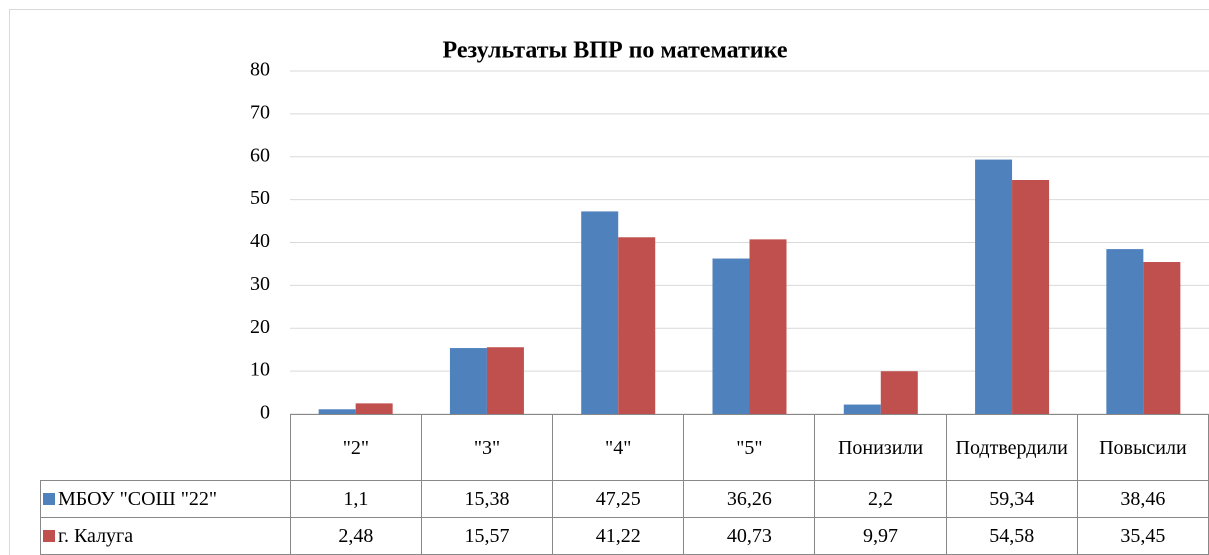 The width and height of the screenshot is (1209, 555). What do you see at coordinates (165, 447) in the screenshot?
I see `corner-cell` at bounding box center [165, 447].